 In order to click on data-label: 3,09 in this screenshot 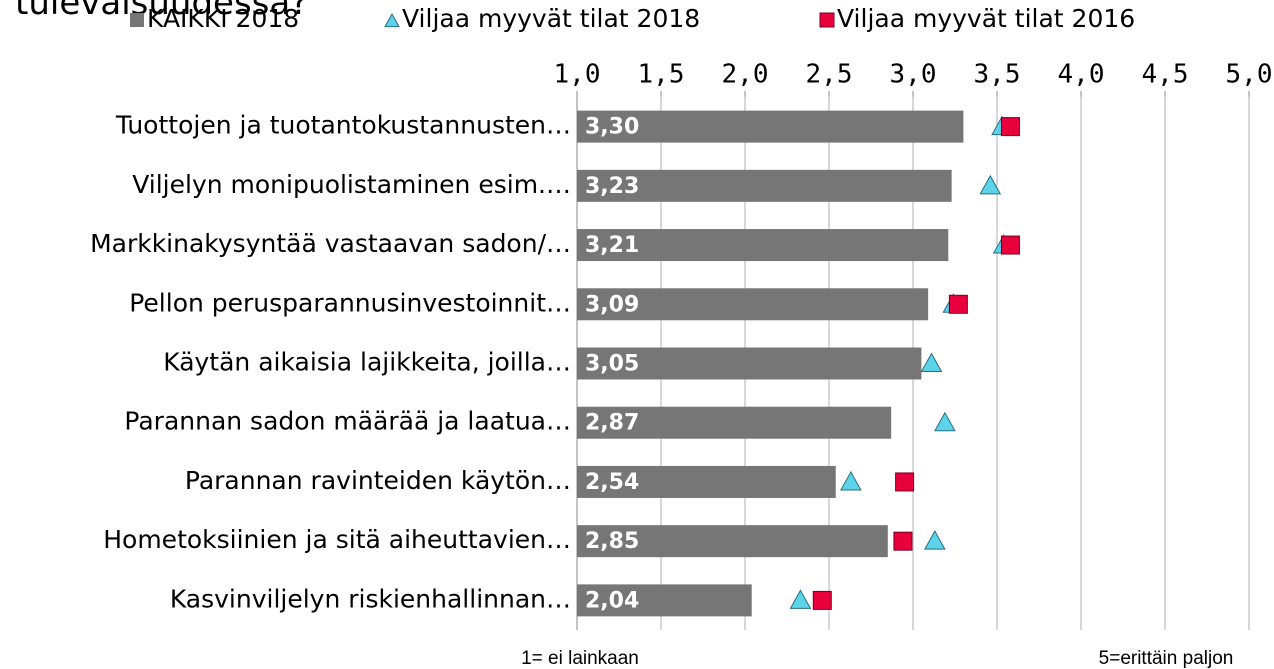, I will do `click(612, 304)`.